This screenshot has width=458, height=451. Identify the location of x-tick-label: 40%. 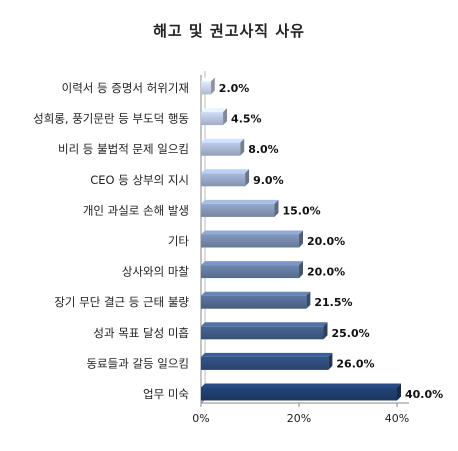
(397, 418).